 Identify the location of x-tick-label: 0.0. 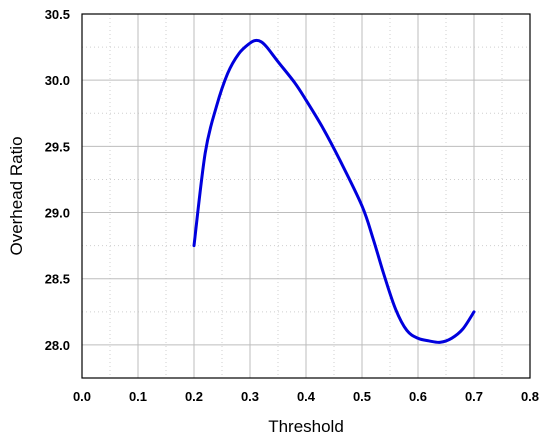
(82, 396).